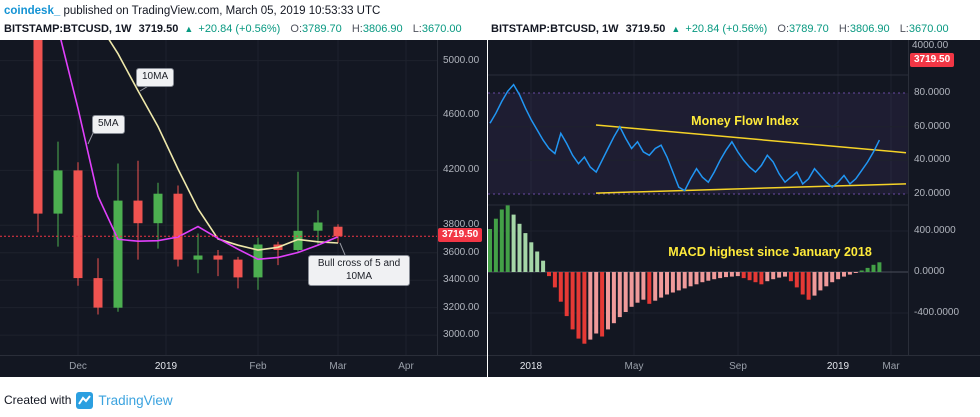 This screenshot has height=417, width=980. I want to click on current-price-badge: 3719.50, so click(460, 235).